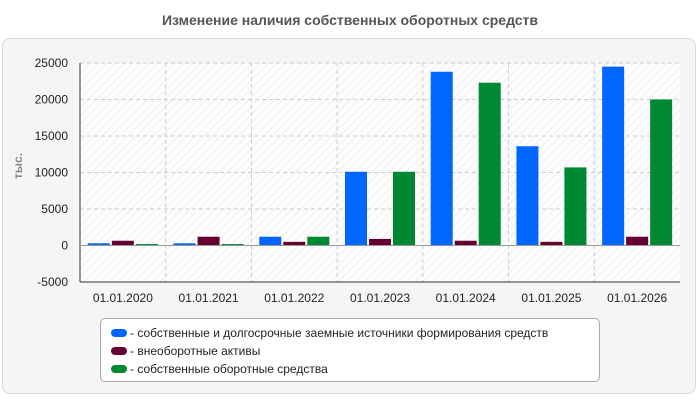  I want to click on legend-label-working-capital: - собственные оборотные средства, so click(229, 369).